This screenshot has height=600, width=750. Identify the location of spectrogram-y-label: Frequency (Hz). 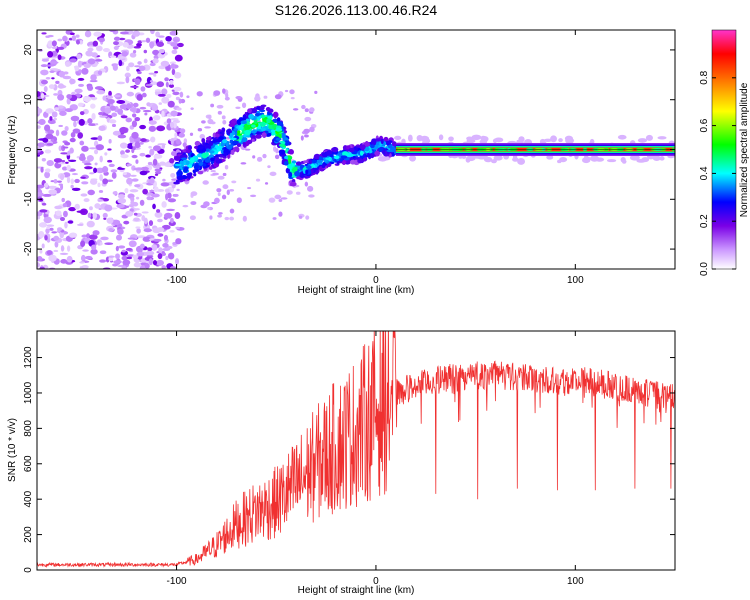
(12, 150).